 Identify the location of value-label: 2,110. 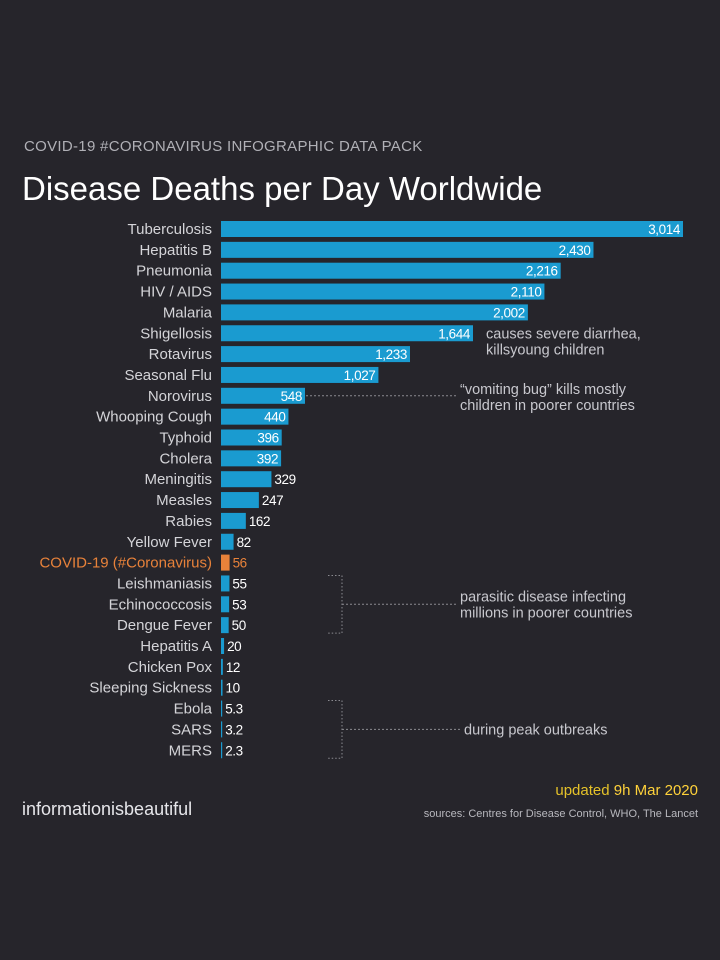
(526, 292).